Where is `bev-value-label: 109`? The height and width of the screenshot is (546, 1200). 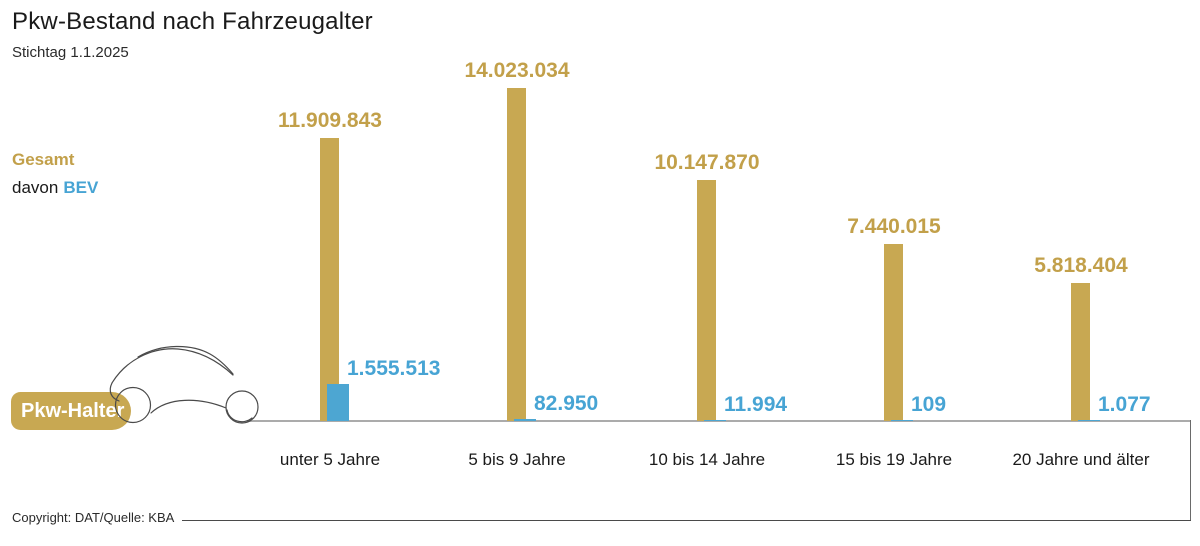
bev-value-label: 109 is located at coordinates (929, 404).